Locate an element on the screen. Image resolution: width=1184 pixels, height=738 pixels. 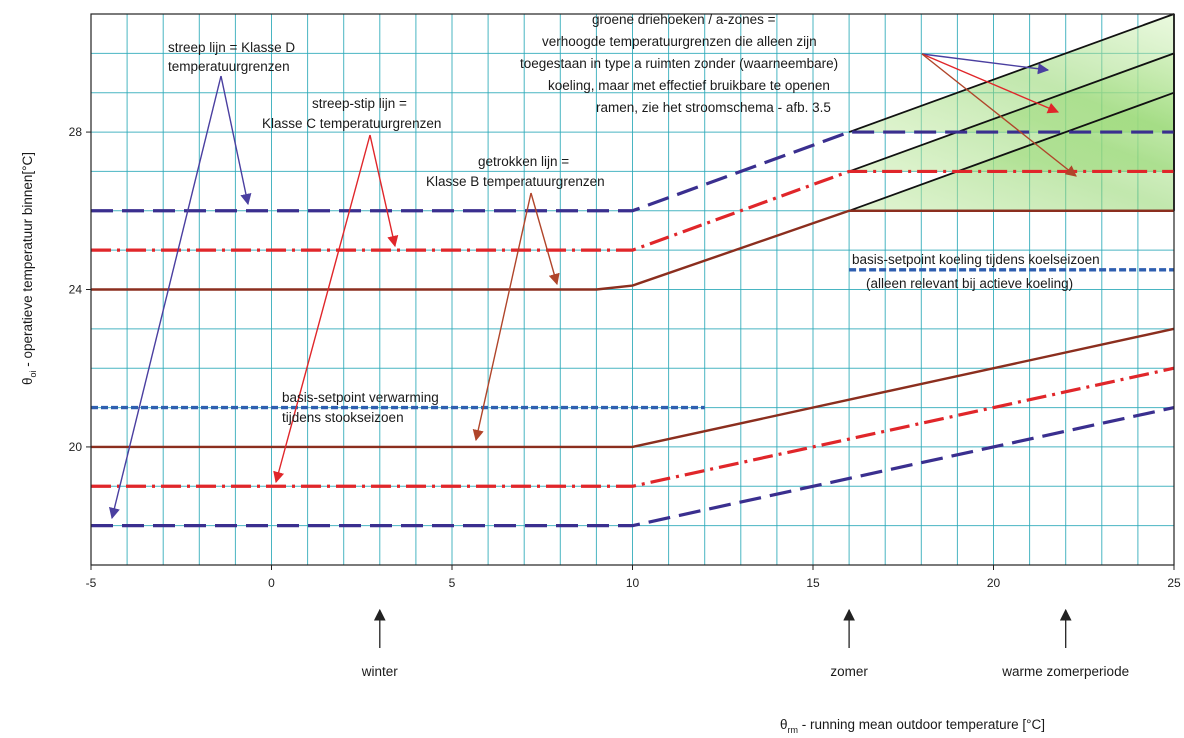
arrow-class-c-upper is located at coordinates (384, 191).